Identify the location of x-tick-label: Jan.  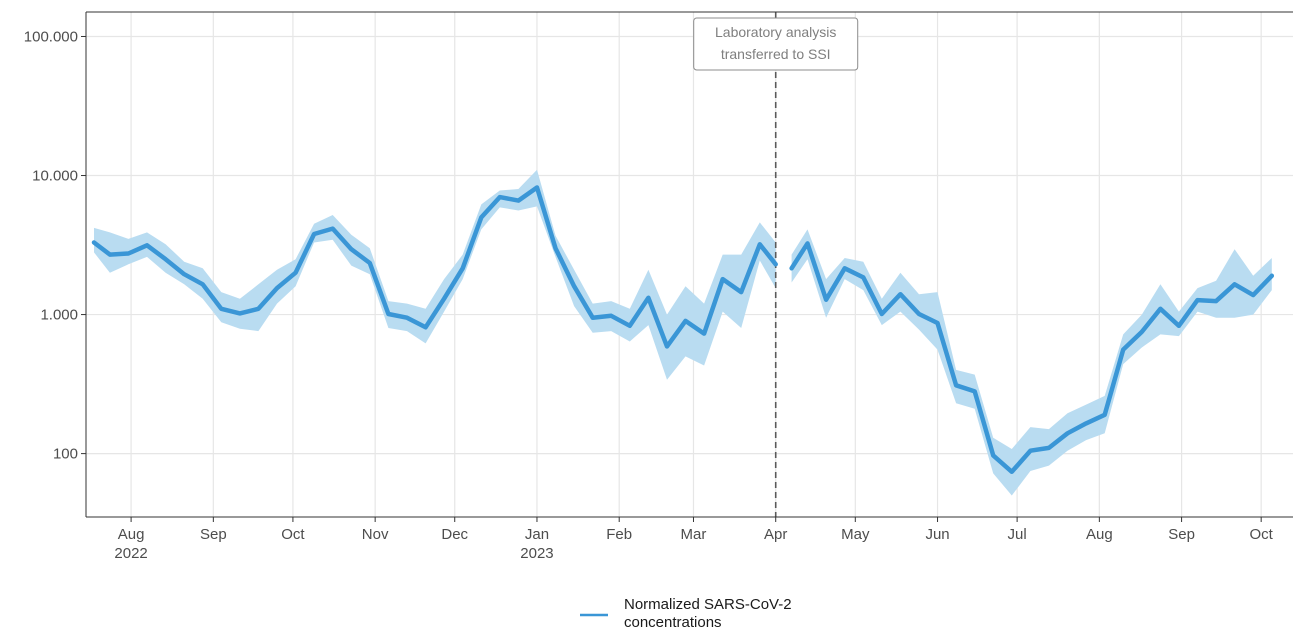
(537, 534).